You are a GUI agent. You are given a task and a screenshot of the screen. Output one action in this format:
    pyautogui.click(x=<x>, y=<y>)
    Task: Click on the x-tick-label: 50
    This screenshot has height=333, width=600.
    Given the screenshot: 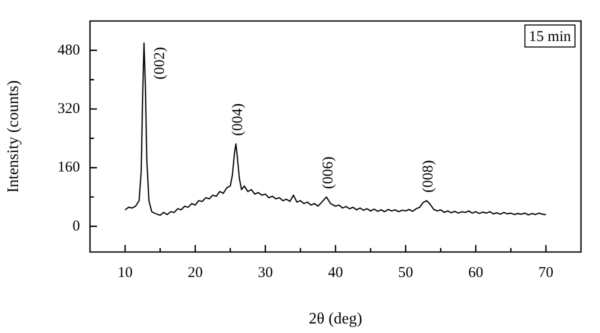 What is the action you would take?
    pyautogui.click(x=406, y=272)
    